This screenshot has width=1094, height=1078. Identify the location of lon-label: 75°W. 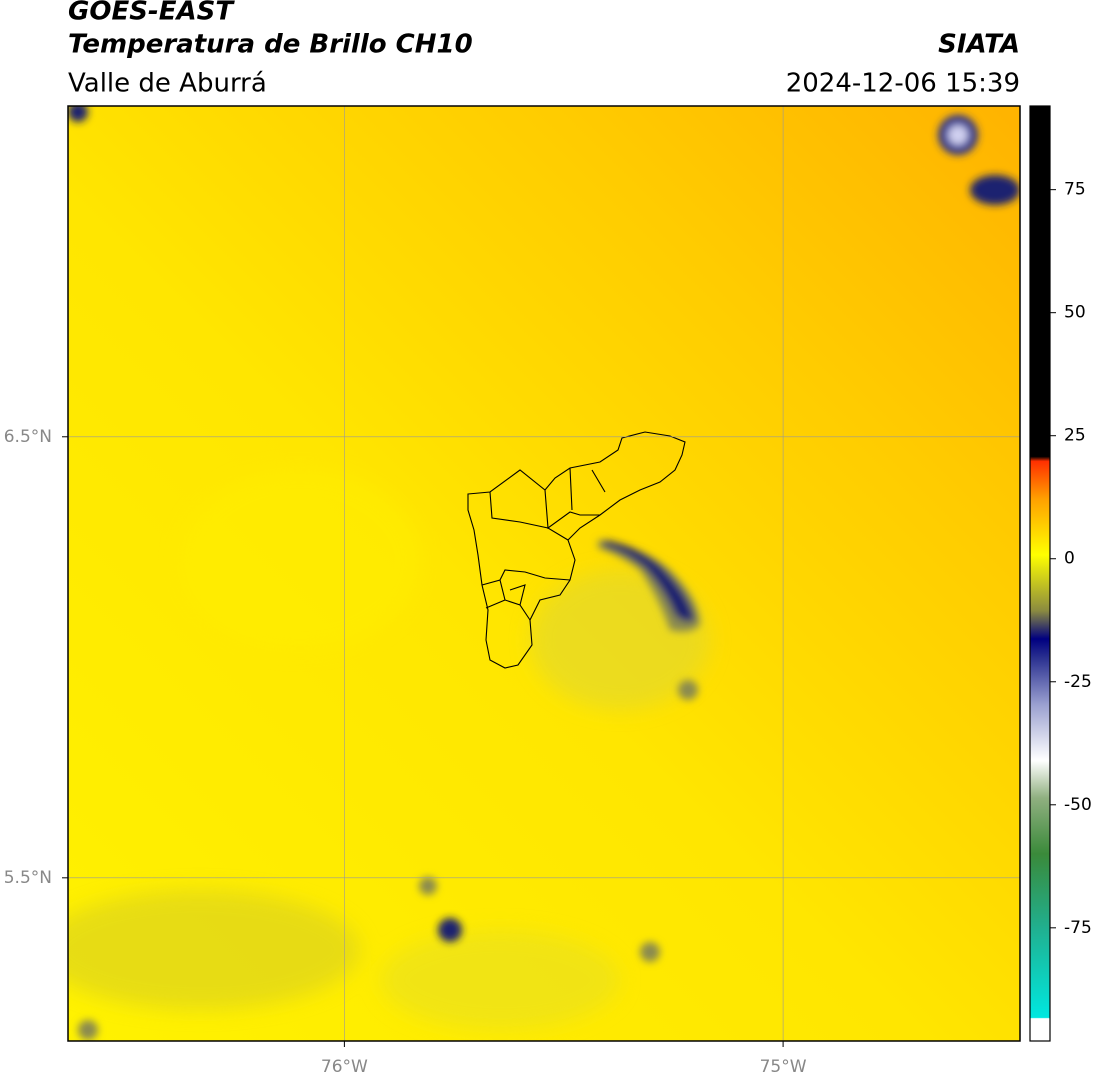
(783, 1067).